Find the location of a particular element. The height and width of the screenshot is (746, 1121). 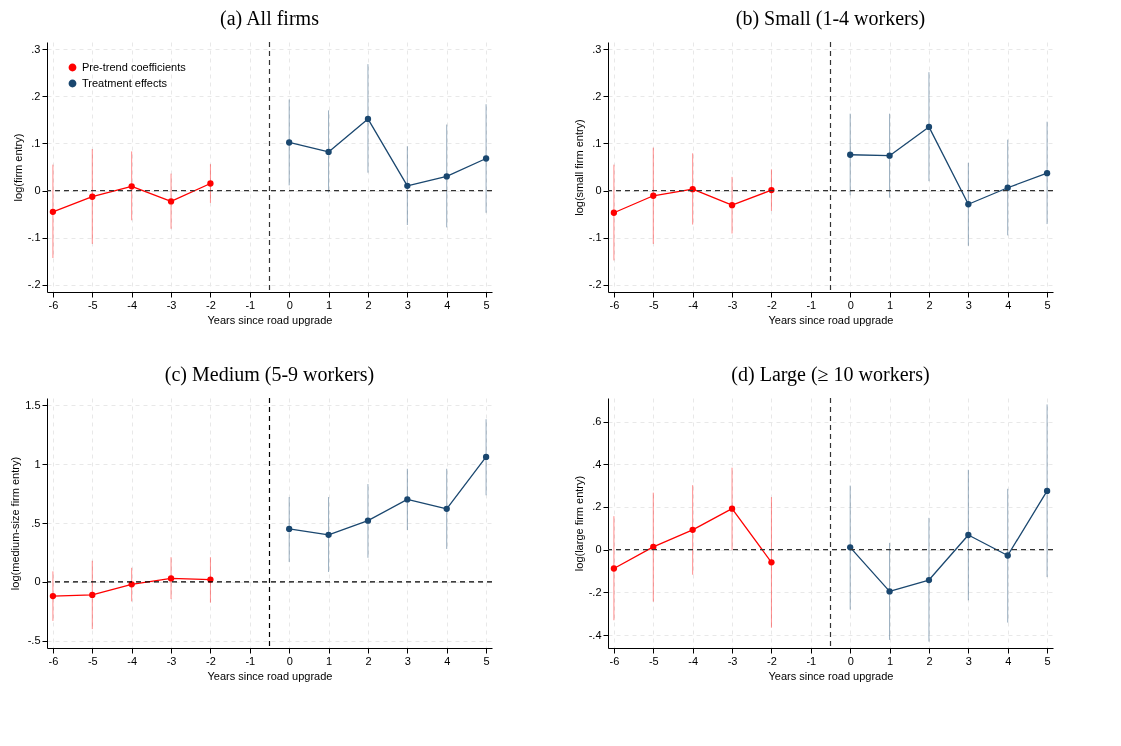

legend-label: Treatment effects is located at coordinates (125, 82).